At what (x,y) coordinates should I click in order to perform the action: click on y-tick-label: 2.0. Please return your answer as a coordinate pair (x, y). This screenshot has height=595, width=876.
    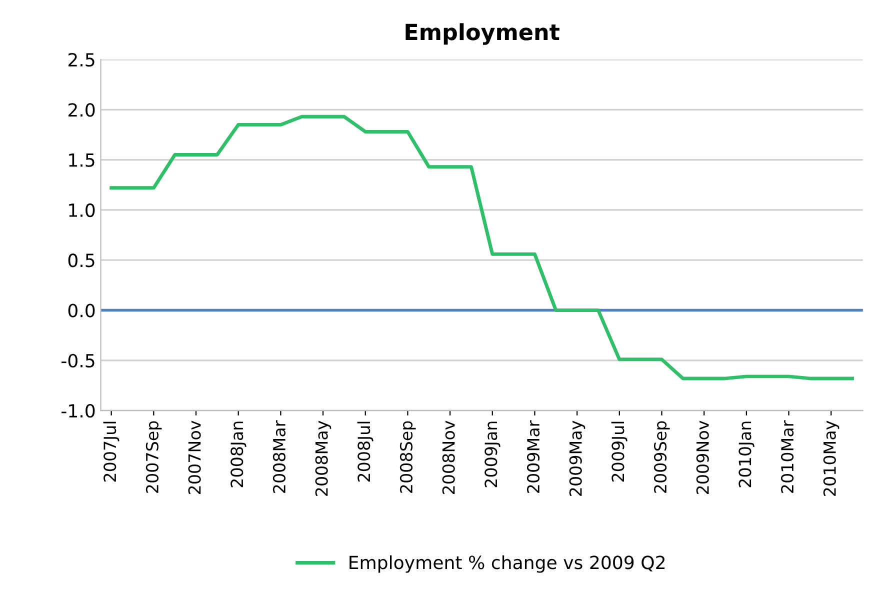
    Looking at the image, I should click on (81, 110).